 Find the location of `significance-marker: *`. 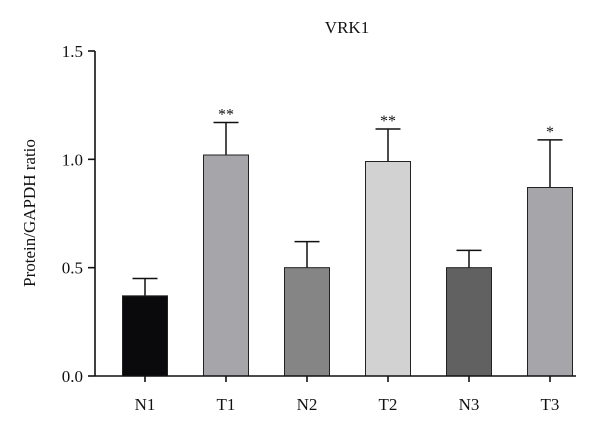

significance-marker: * is located at coordinates (550, 132).